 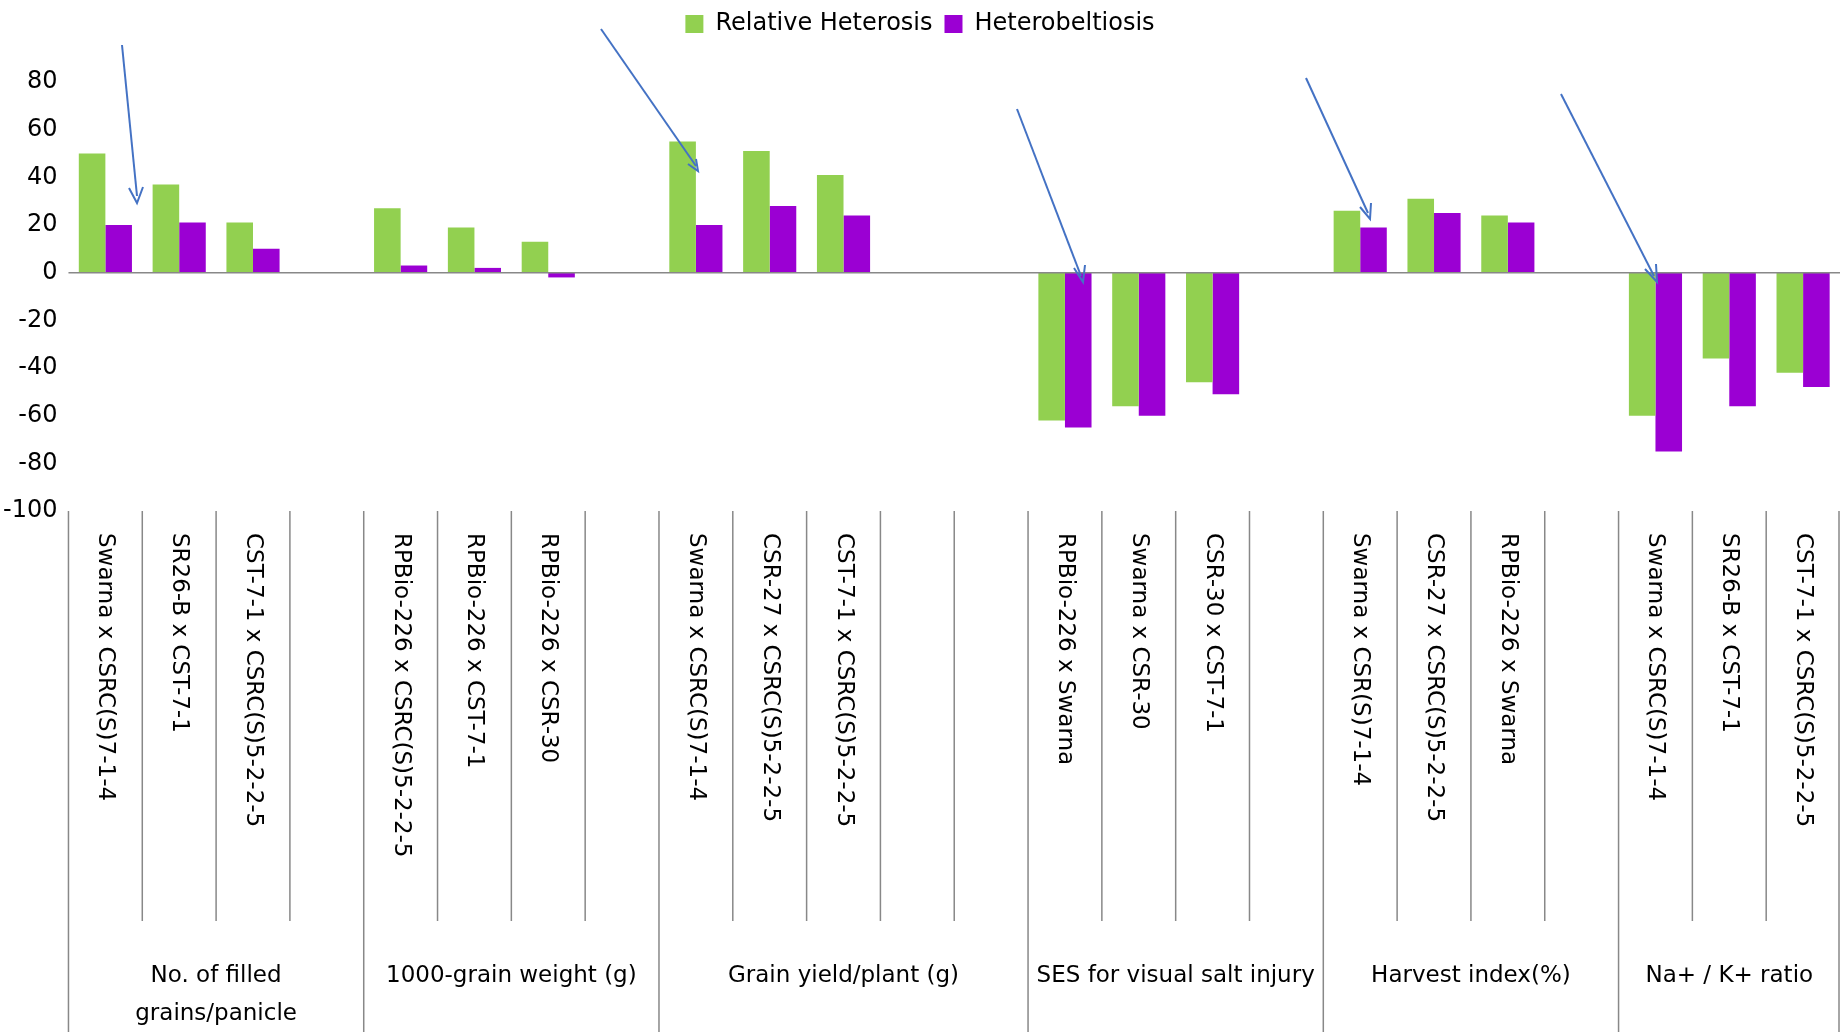 What do you see at coordinates (550, 648) in the screenshot?
I see `x-tick-label: RPBio-226 x CSR-30` at bounding box center [550, 648].